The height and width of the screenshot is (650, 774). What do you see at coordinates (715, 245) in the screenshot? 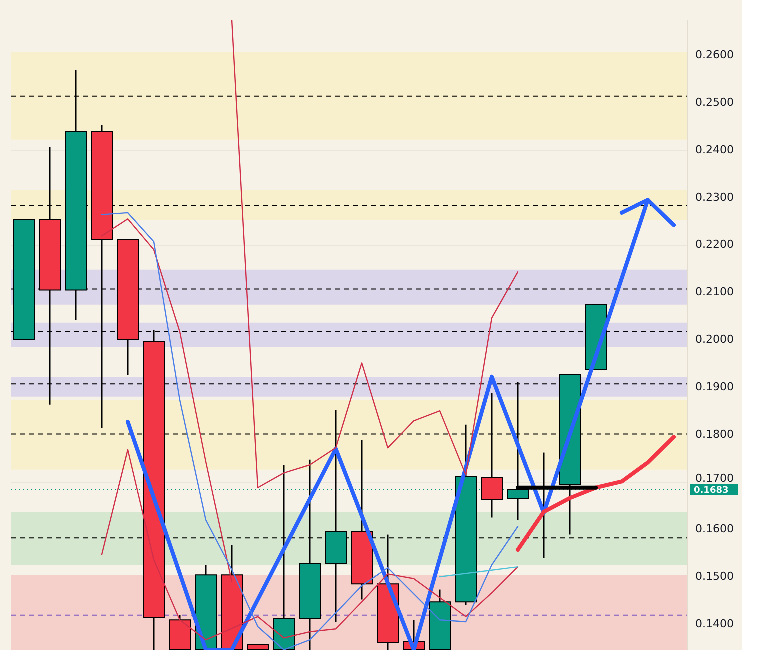
I see `y-tick-label: 0.2200` at bounding box center [715, 245].